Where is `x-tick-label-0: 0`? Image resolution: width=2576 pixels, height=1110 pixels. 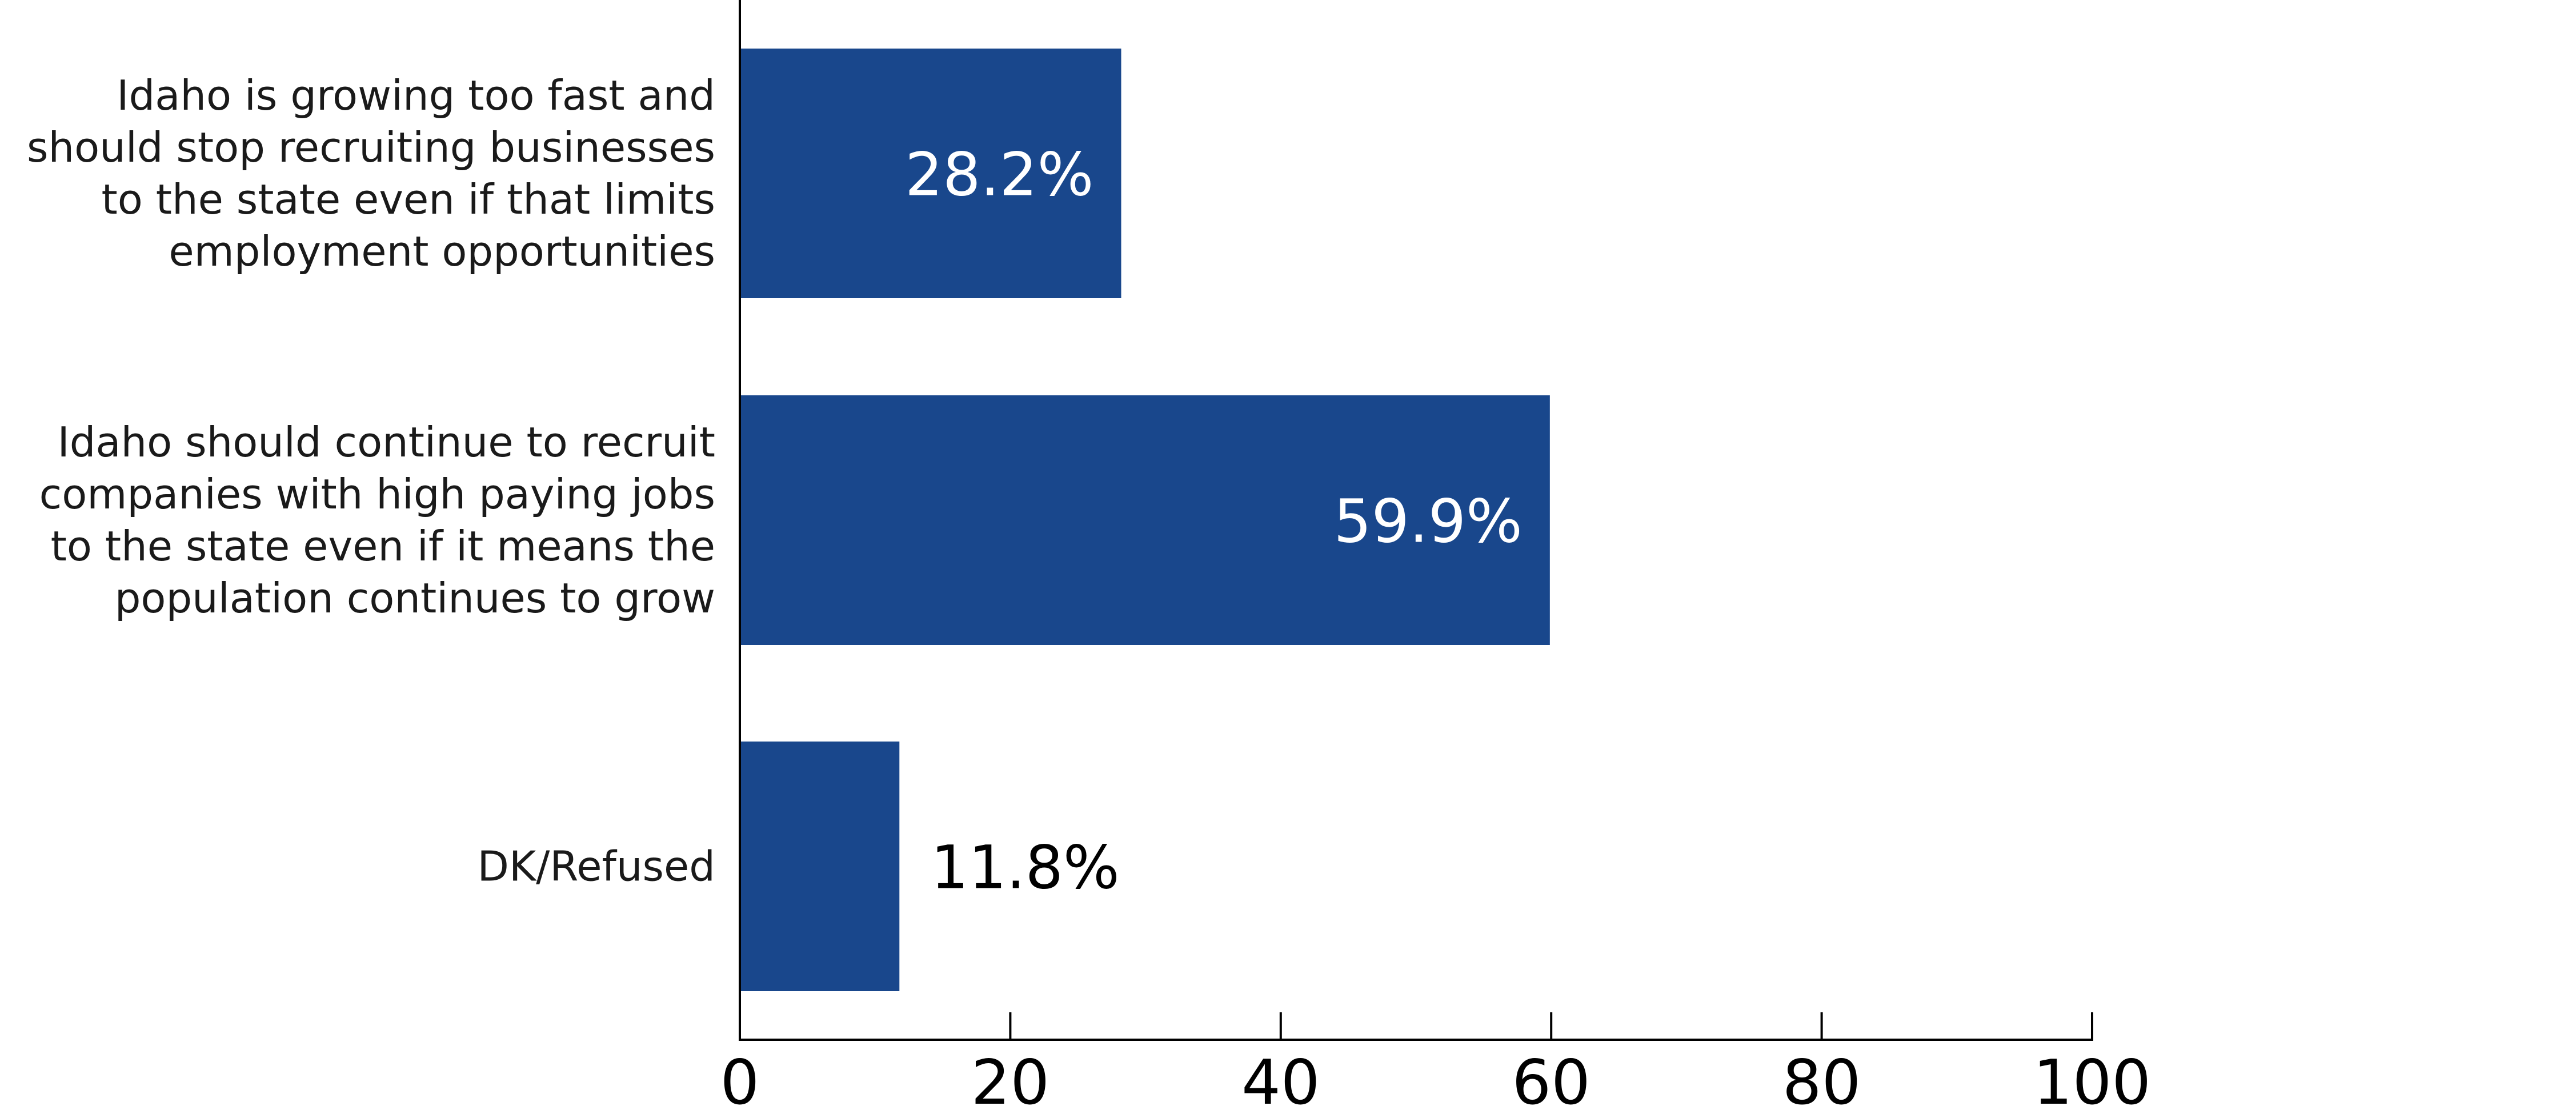 x-tick-label-0: 0 is located at coordinates (740, 1079).